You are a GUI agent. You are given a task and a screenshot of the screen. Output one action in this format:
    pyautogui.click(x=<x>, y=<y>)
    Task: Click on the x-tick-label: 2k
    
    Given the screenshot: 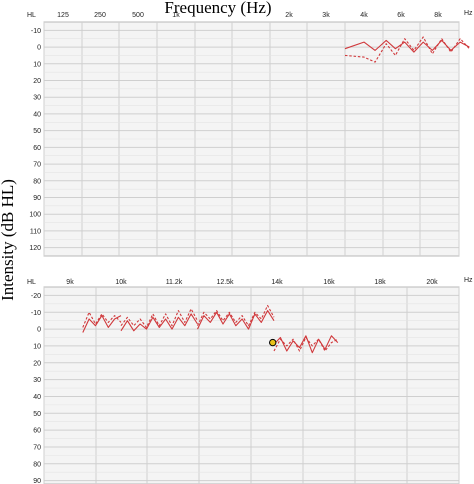 What is the action you would take?
    pyautogui.click(x=289, y=15)
    